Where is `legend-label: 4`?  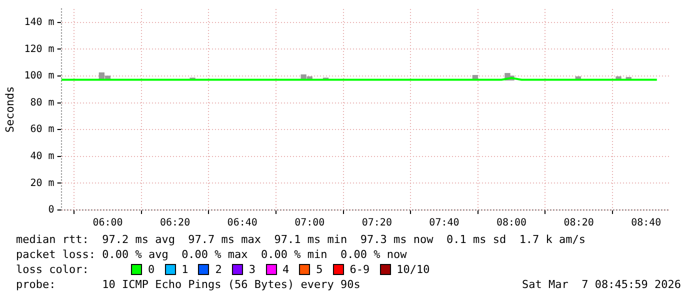 legend-label: 4 is located at coordinates (286, 269).